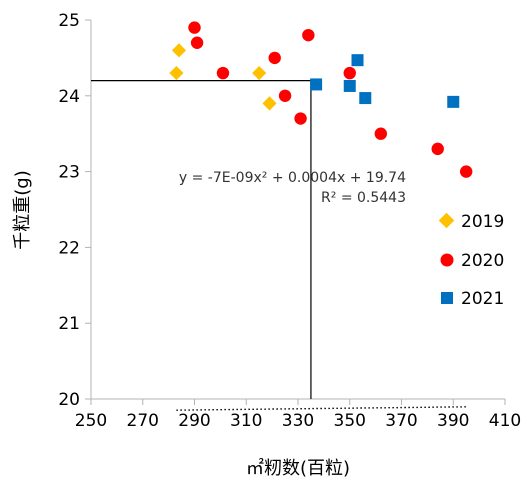 The image size is (527, 483). What do you see at coordinates (447, 260) in the screenshot?
I see `legend-marker-2020` at bounding box center [447, 260].